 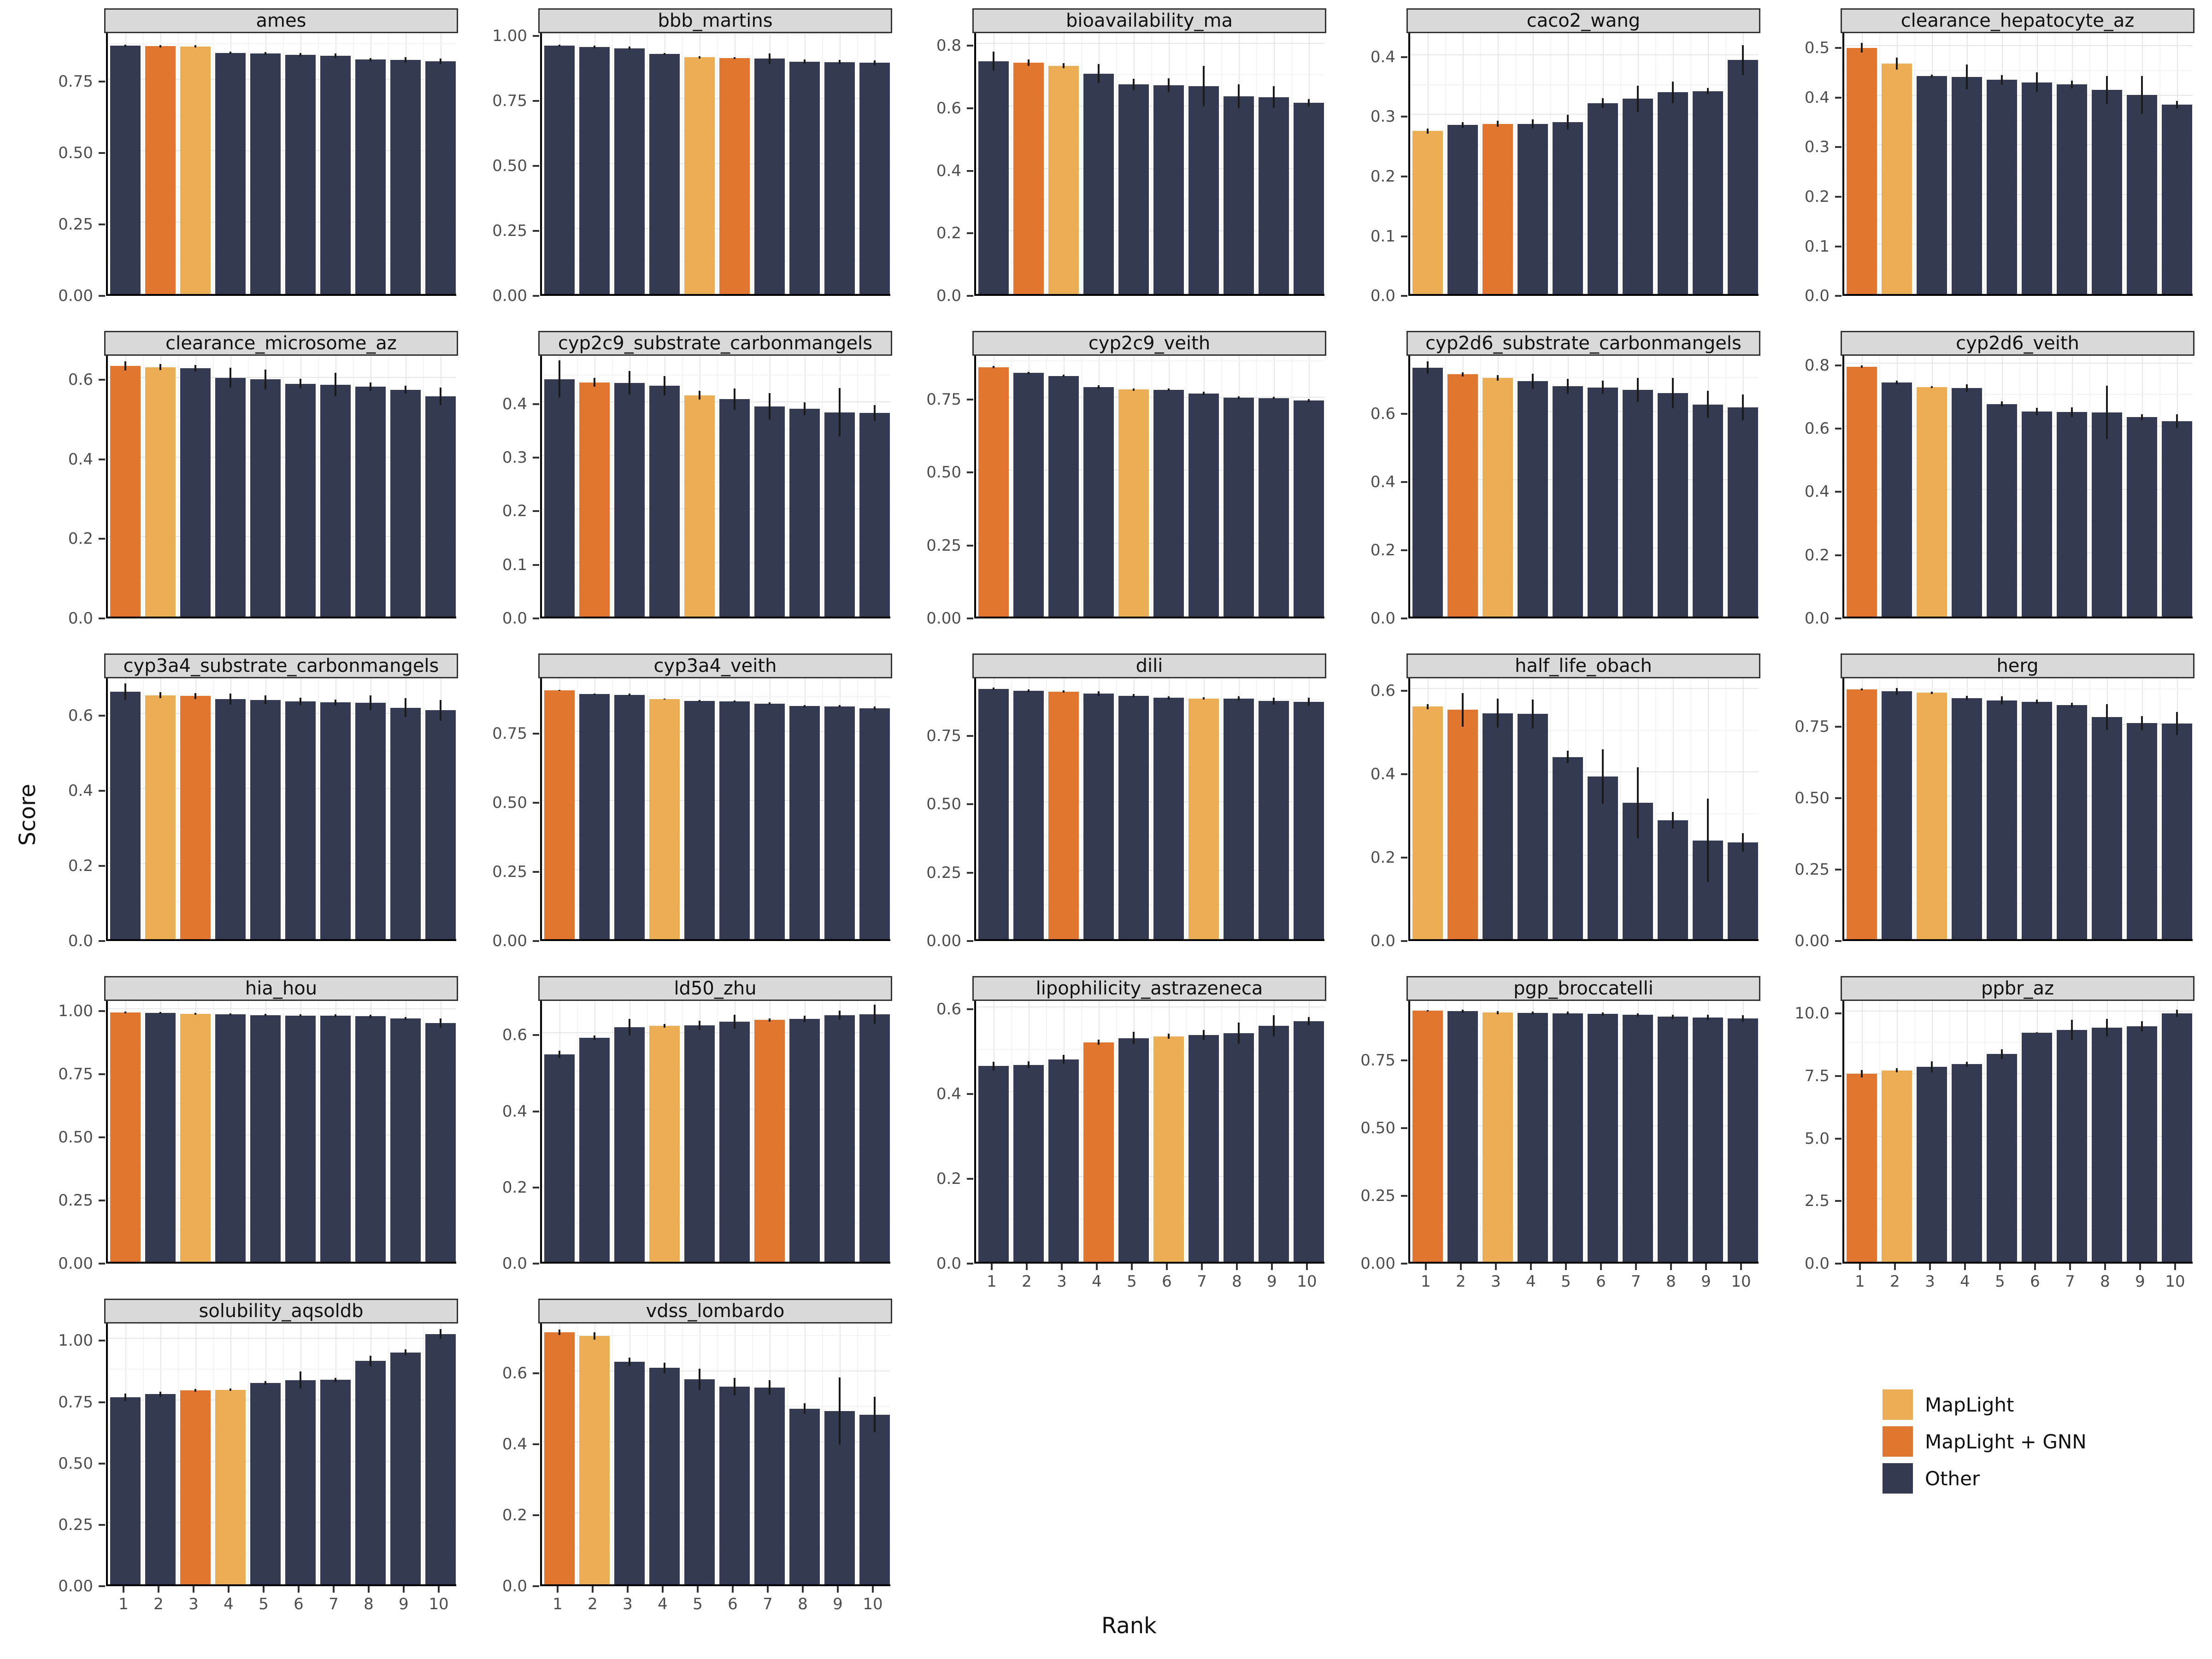 What do you see at coordinates (715, 666) in the screenshot?
I see `facet-title: cyp3a4_veith` at bounding box center [715, 666].